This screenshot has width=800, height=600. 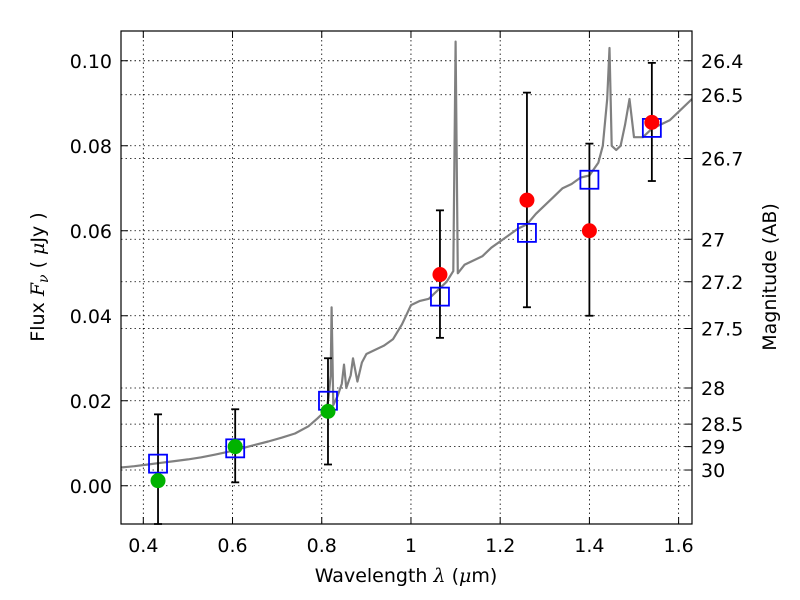 What do you see at coordinates (465, 576) in the screenshot?
I see `x-axis-title-unit-mu: μ` at bounding box center [465, 576].